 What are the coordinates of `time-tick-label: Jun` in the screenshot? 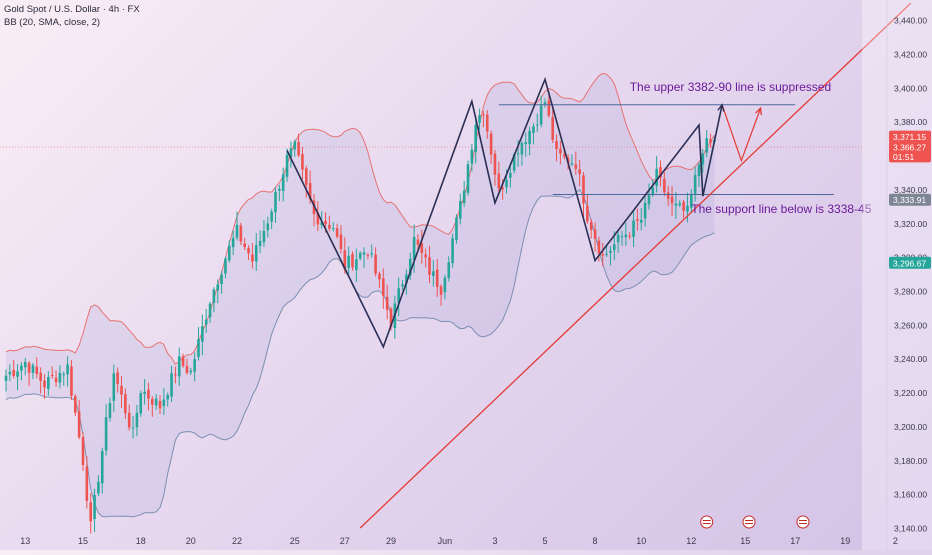 It's located at (445, 541).